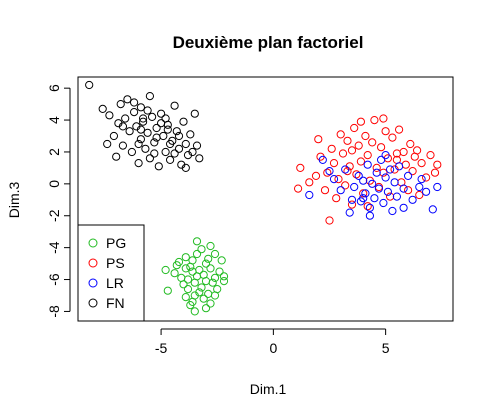 The image size is (493, 419). What do you see at coordinates (195, 276) in the screenshot?
I see `series-pg` at bounding box center [195, 276].